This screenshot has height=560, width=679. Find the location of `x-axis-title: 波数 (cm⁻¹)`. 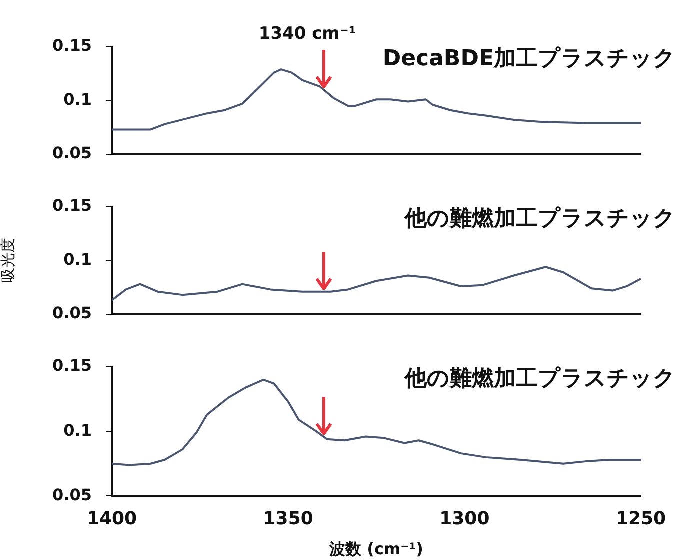

x-axis-title: 波数 (cm⁻¹) is located at coordinates (376, 549).